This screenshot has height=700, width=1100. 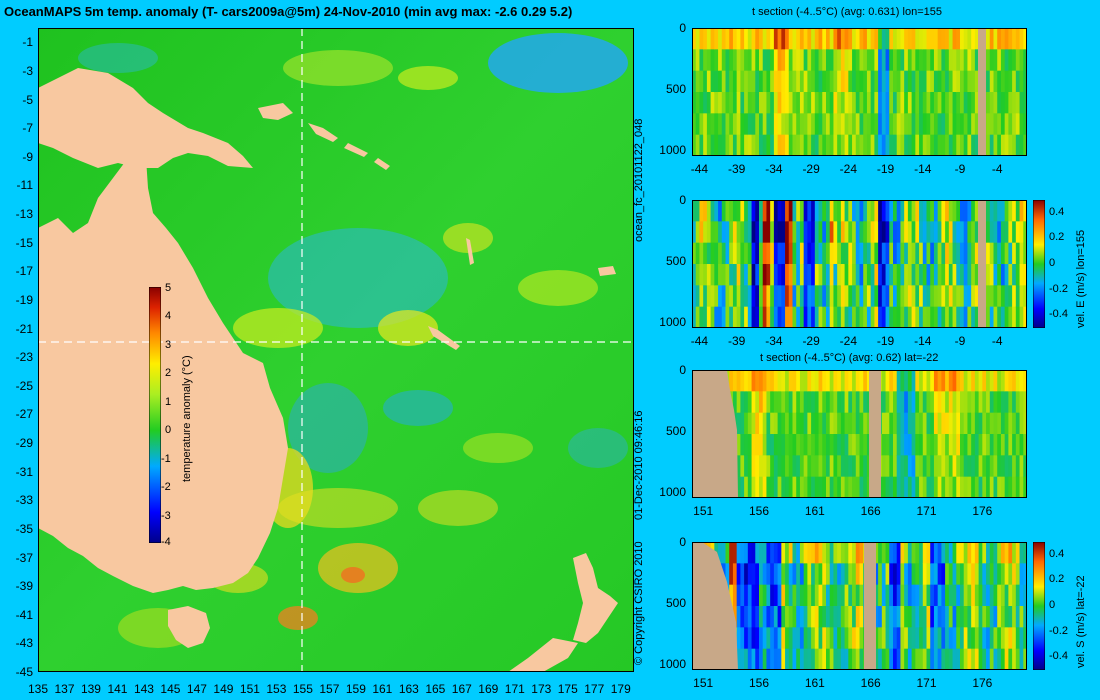 What do you see at coordinates (64, 689) in the screenshot?
I see `x-tick-label: 137` at bounding box center [64, 689].